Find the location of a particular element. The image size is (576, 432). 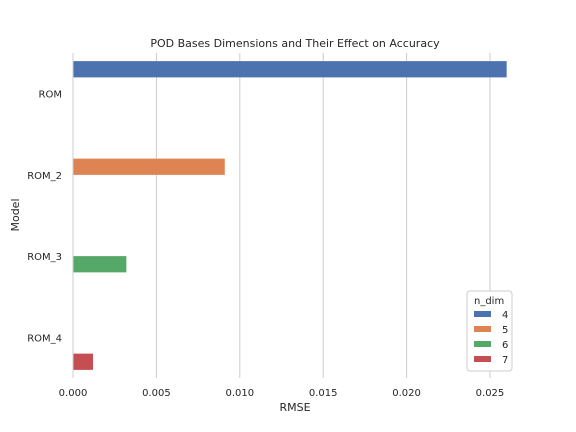

y-tick-label: ROM is located at coordinates (50, 95).